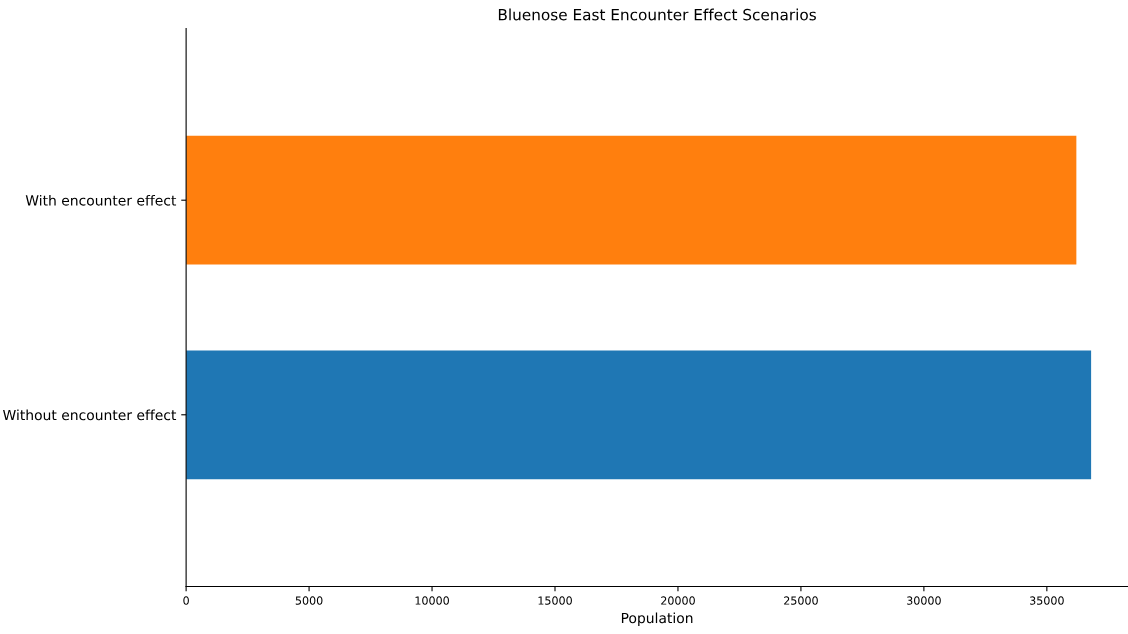  What do you see at coordinates (801, 600) in the screenshot?
I see `x-tick-label: 25000` at bounding box center [801, 600].